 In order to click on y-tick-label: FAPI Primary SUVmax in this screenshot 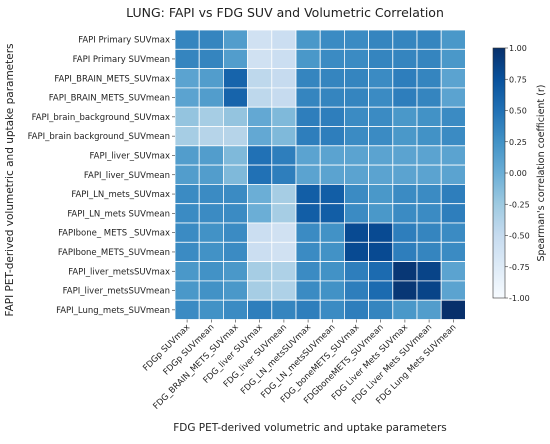, I will do `click(124, 41)`.